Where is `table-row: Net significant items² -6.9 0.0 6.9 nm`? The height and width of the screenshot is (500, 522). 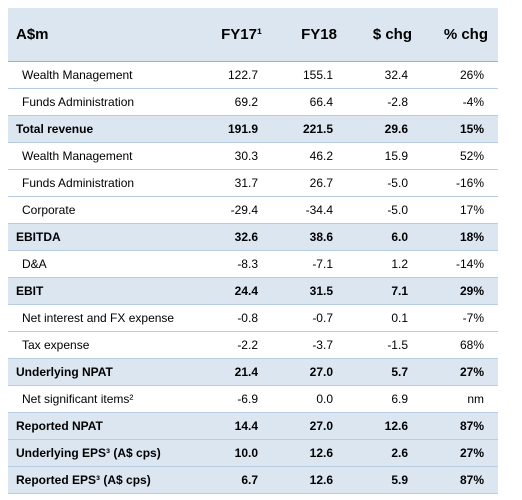 table-row: Net significant items² -6.9 0.0 6.9 nm is located at coordinates (253, 399).